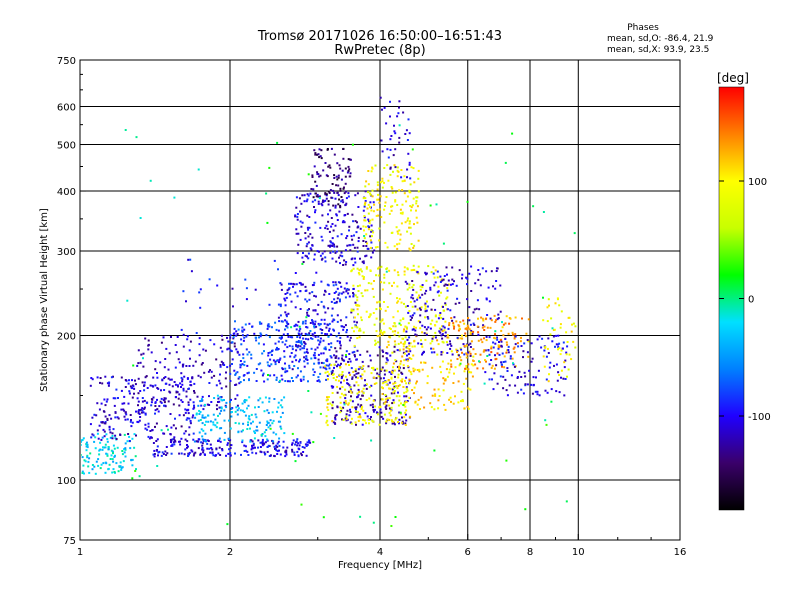  What do you see at coordinates (230, 552) in the screenshot?
I see `x-tick-label: 2` at bounding box center [230, 552].